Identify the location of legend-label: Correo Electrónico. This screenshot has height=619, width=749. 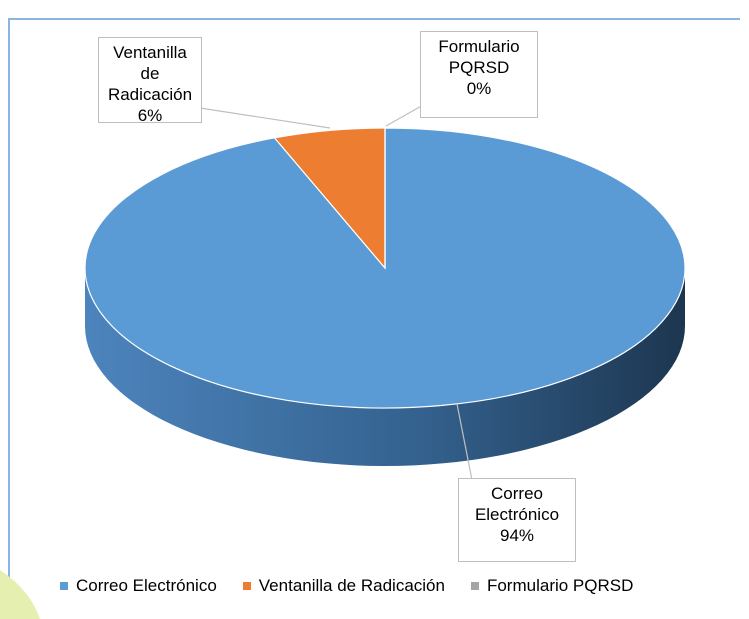
(146, 585).